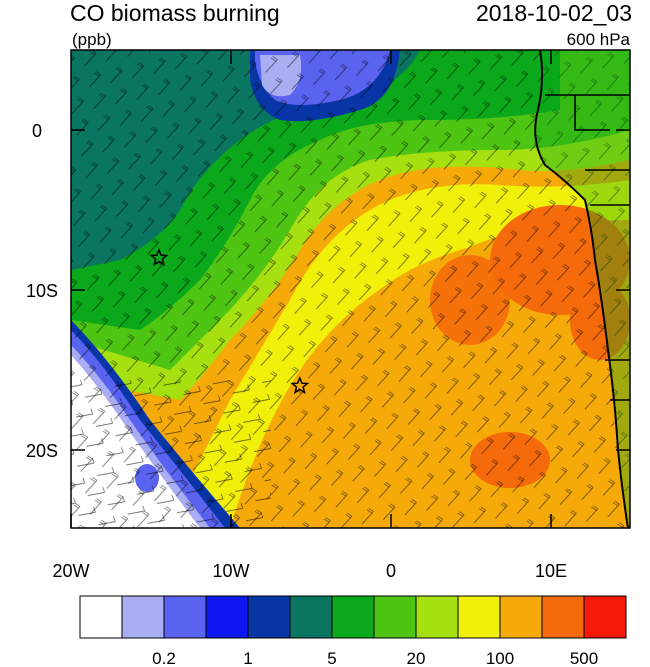 The height and width of the screenshot is (667, 650). What do you see at coordinates (553, 13) in the screenshot?
I see `datetime-label: 2018-10-02_03` at bounding box center [553, 13].